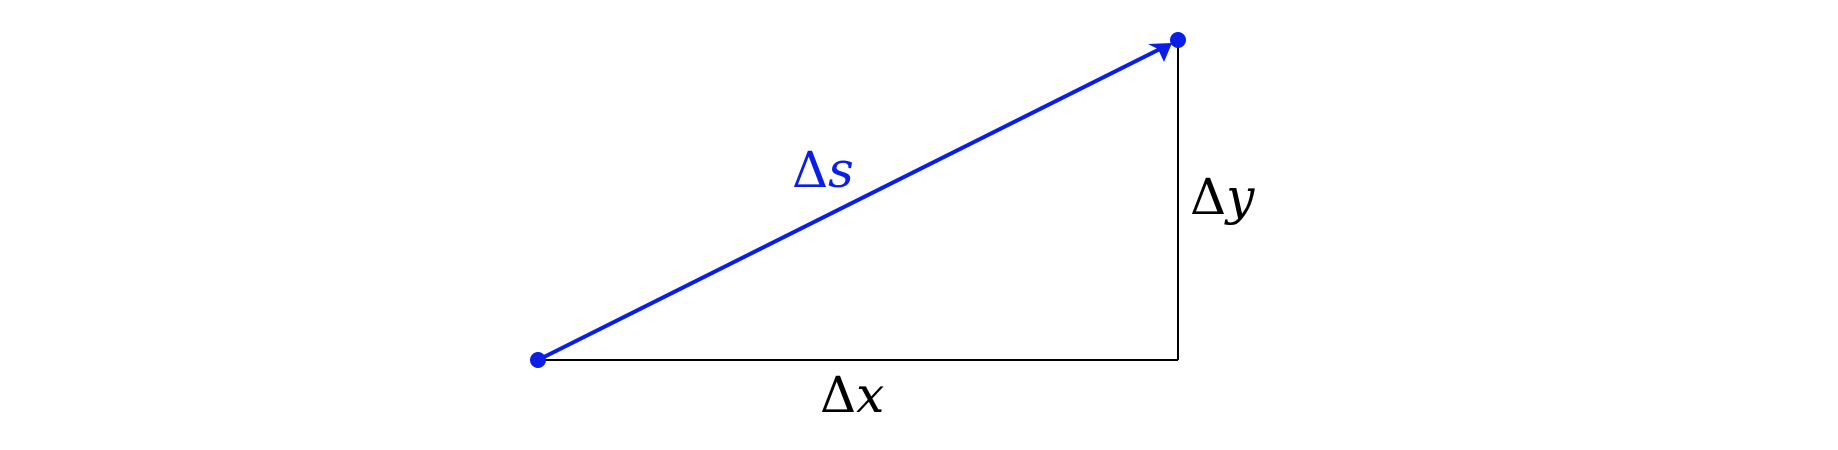  What do you see at coordinates (1208, 197) in the screenshot?
I see `height-delta: Δ` at bounding box center [1208, 197].